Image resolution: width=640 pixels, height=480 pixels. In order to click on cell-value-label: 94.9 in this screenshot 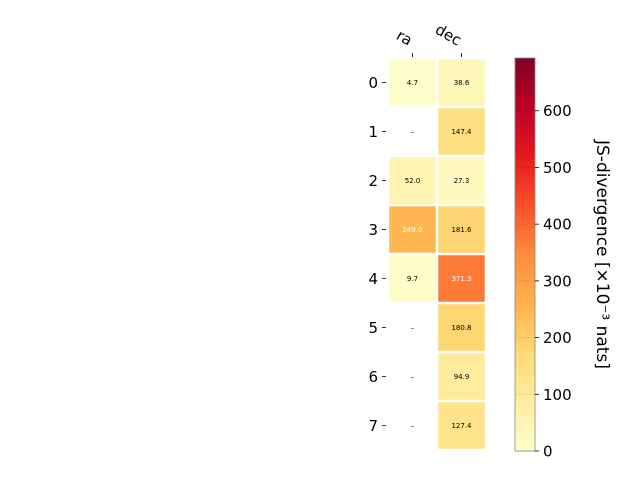, I will do `click(462, 377)`.